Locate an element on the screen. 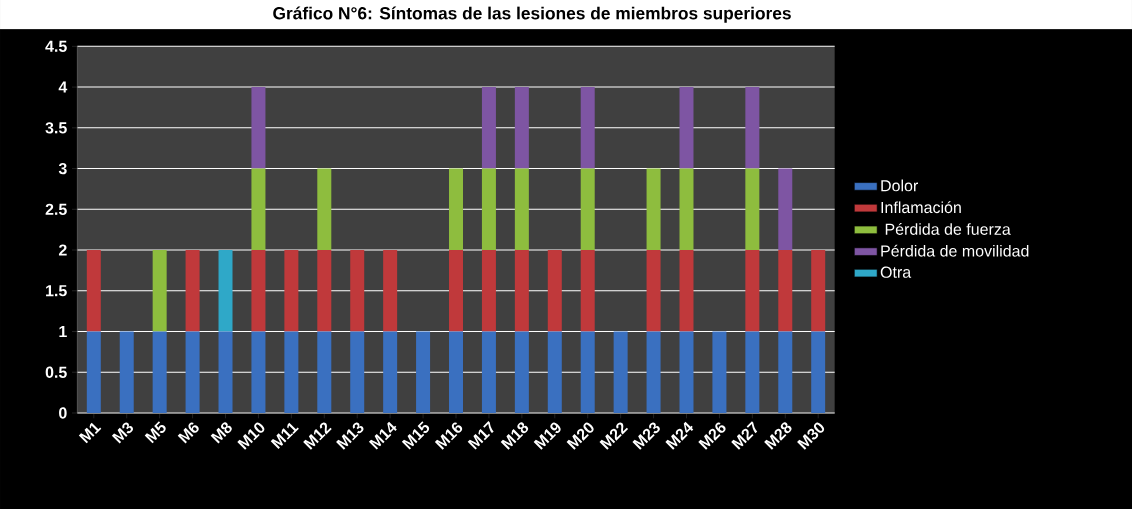  y-tick-label: 1.5 is located at coordinates (56, 291).